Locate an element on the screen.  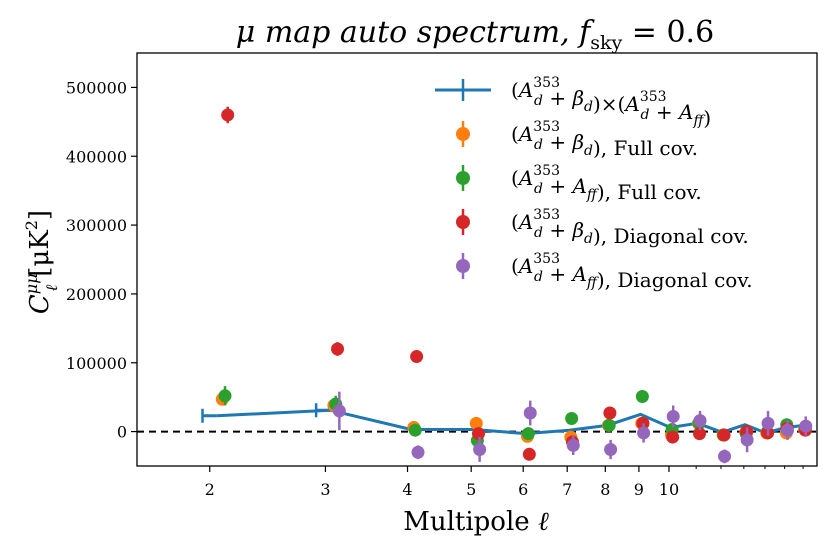
x-tick-label: 10 is located at coordinates (669, 489).